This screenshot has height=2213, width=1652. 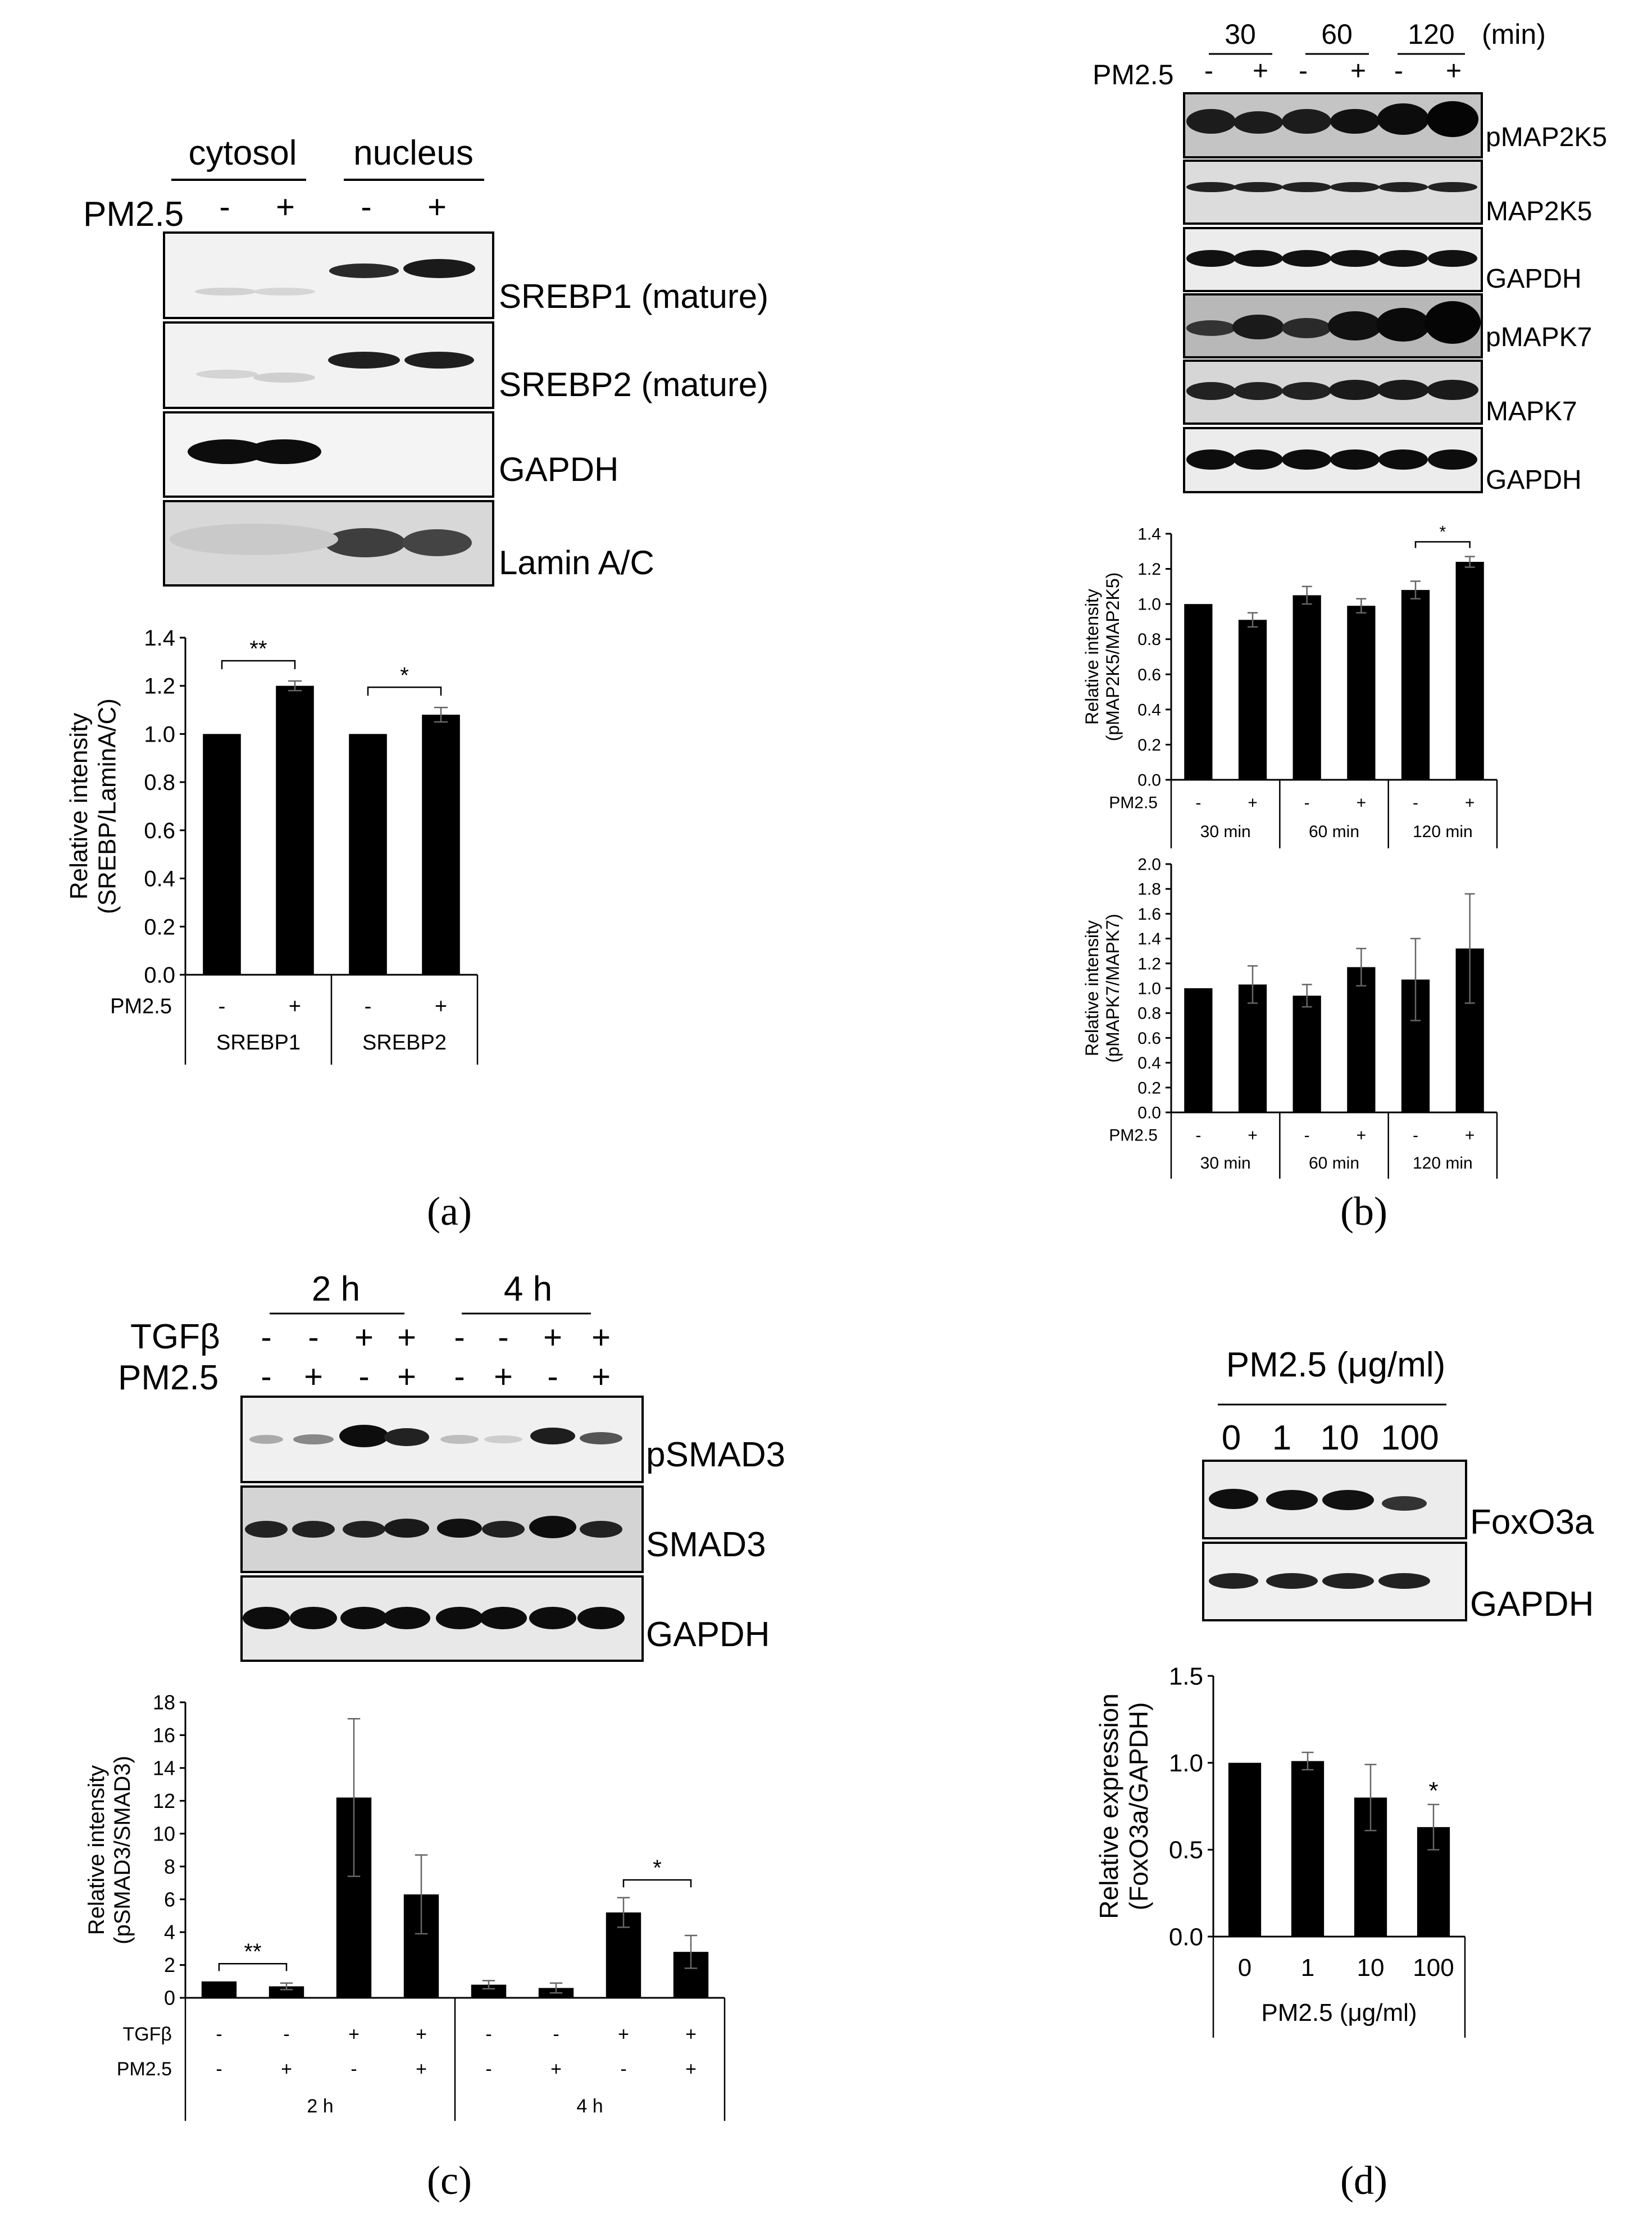 What do you see at coordinates (266, 1337) in the screenshot?
I see `tgfb-sign: -` at bounding box center [266, 1337].